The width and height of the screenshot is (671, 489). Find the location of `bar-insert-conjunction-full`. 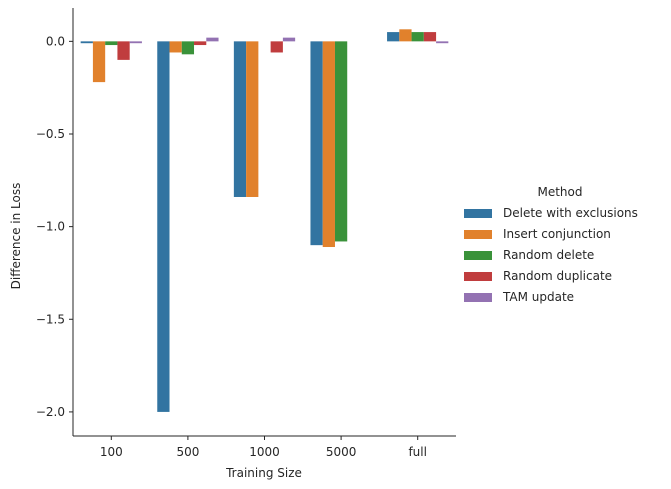

bar-insert-conjunction-full is located at coordinates (405, 35).